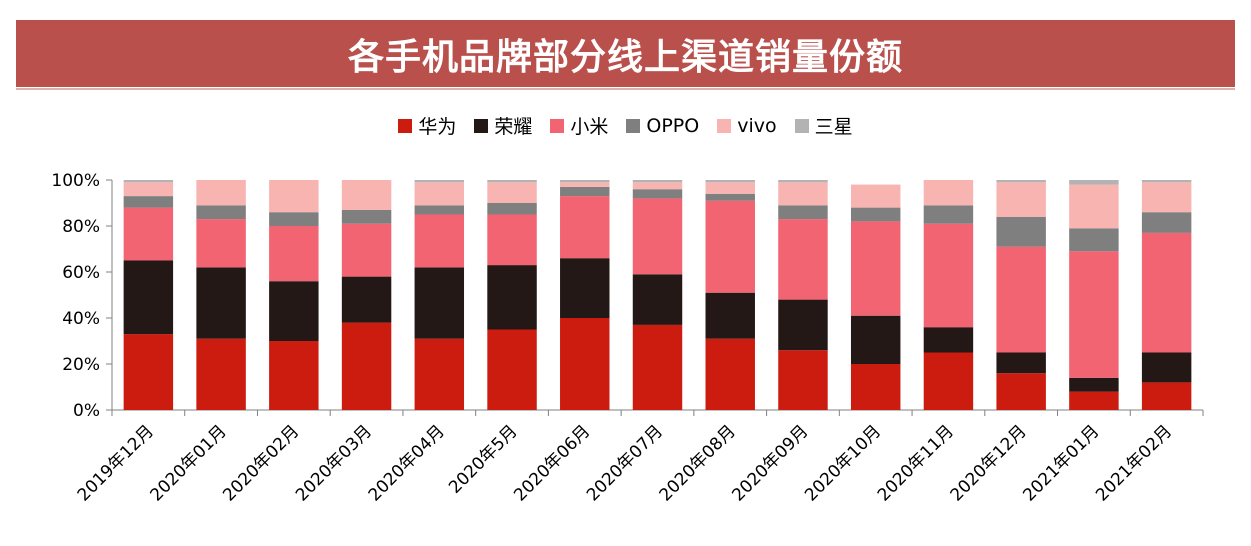 The width and height of the screenshot is (1251, 546). What do you see at coordinates (189, 463) in the screenshot?
I see `x-tick-label: 2020年01月` at bounding box center [189, 463].